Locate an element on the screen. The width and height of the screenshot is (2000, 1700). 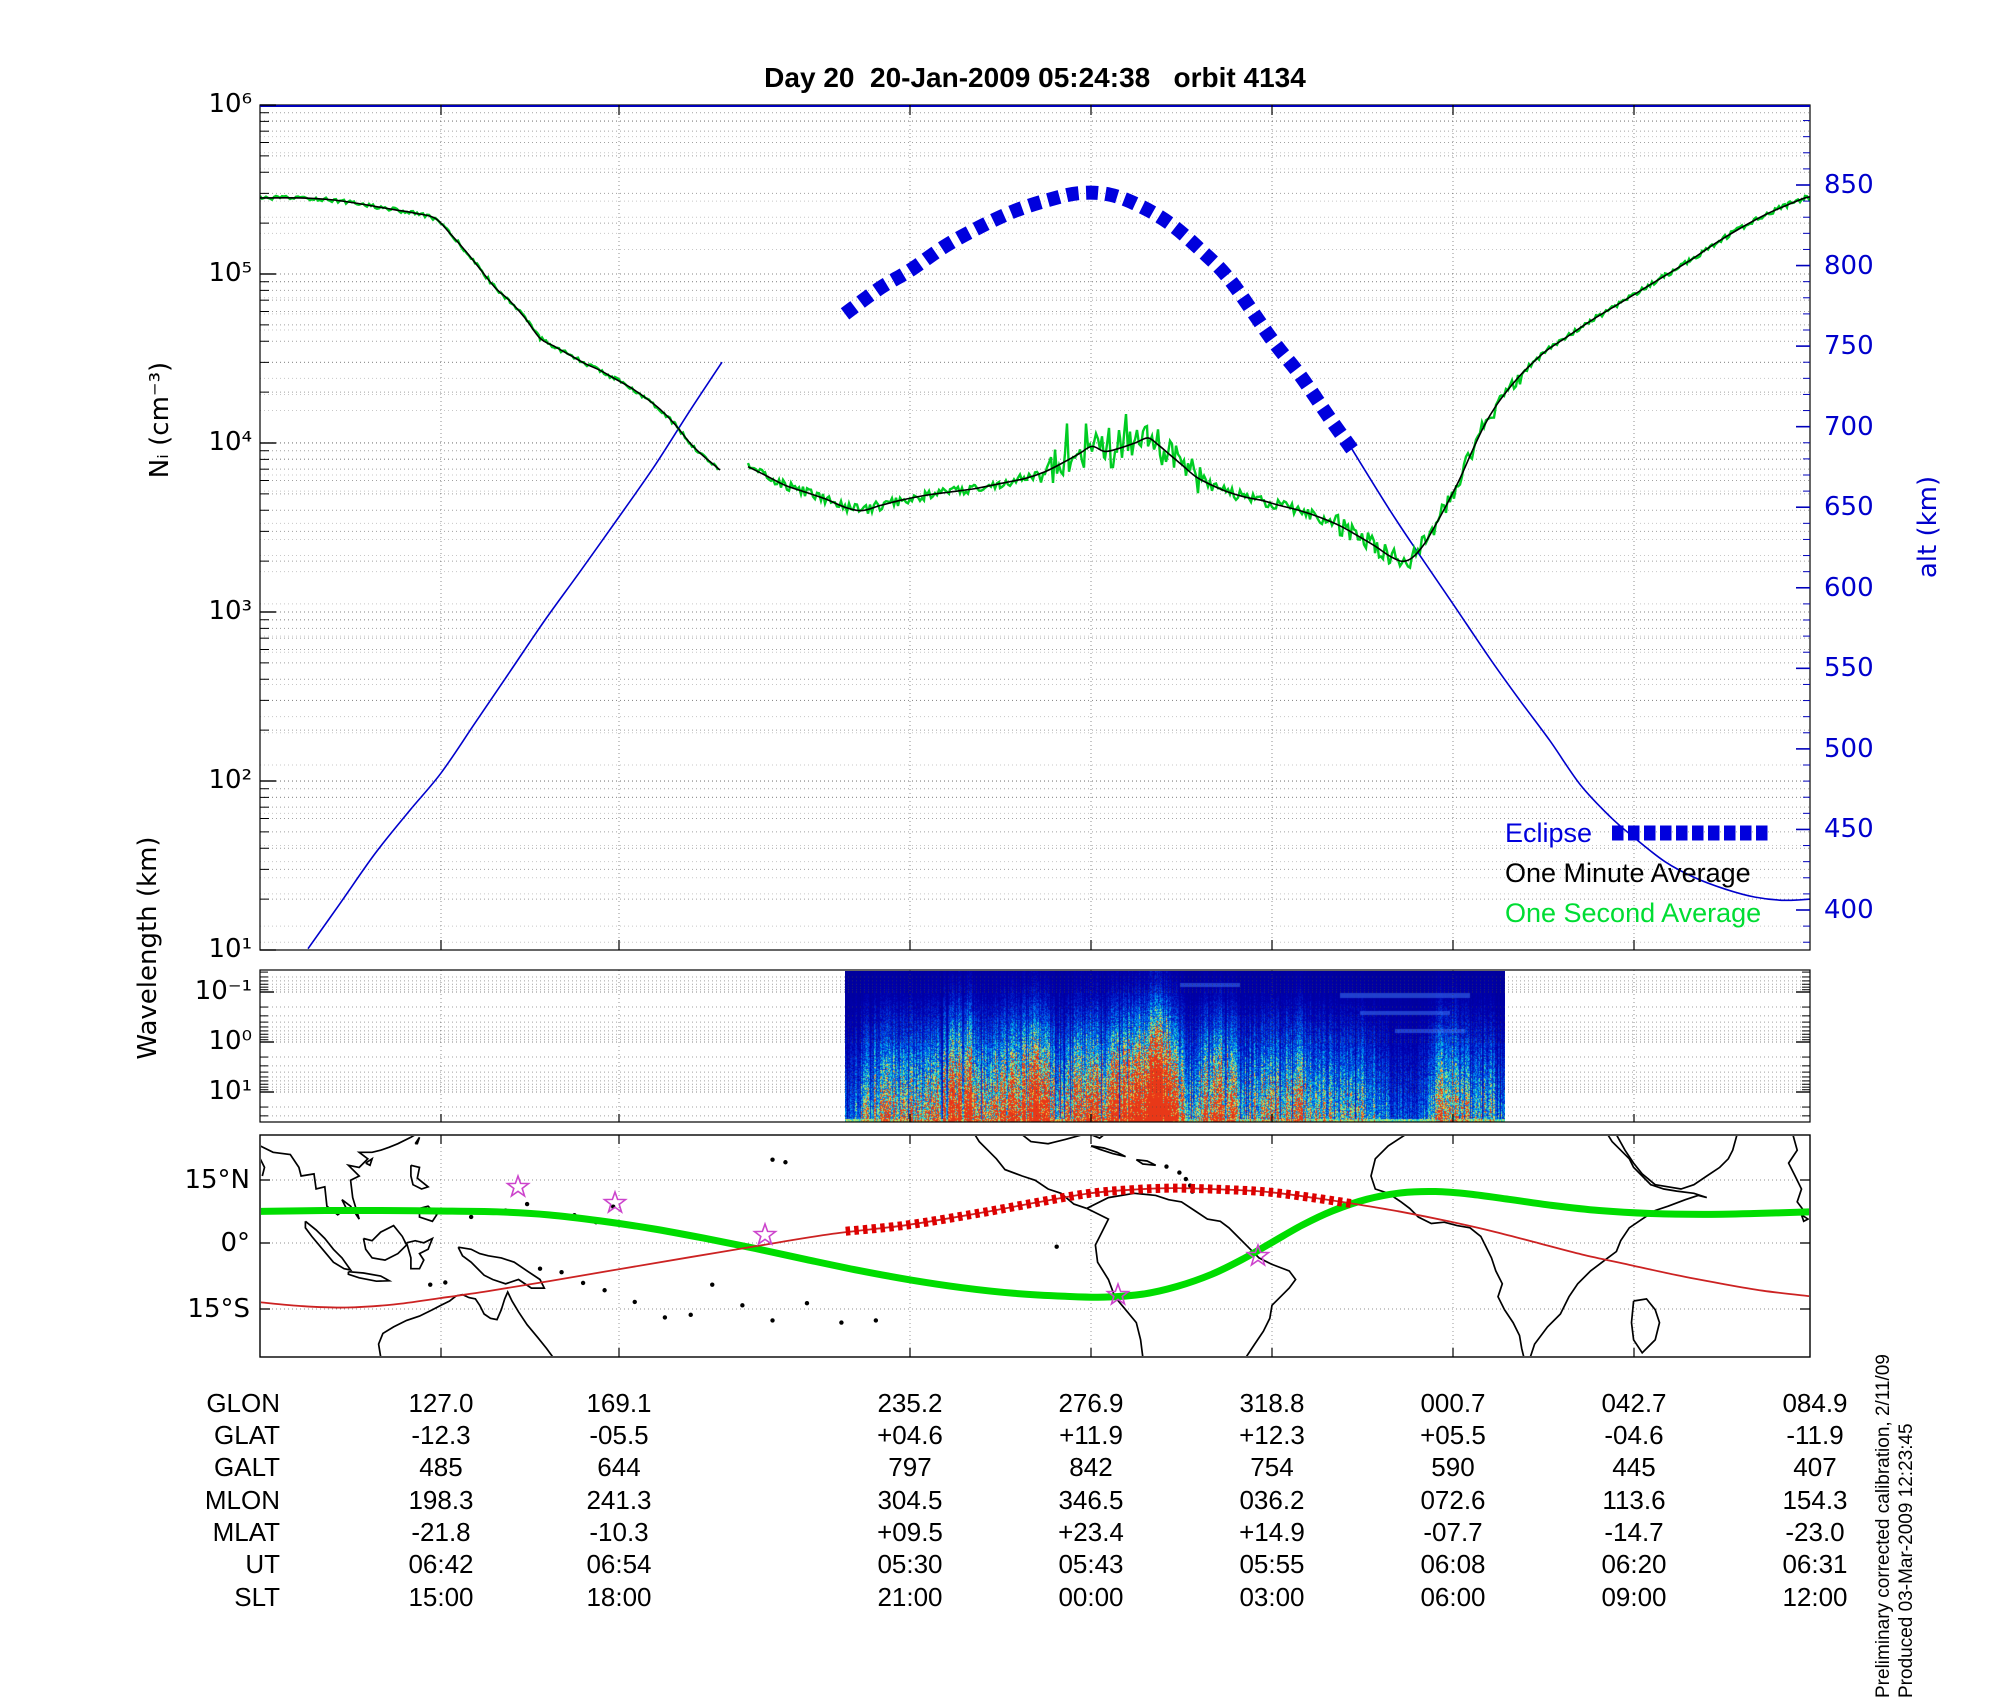
table-cell-mlat-4: +14.9 is located at coordinates (1272, 1532).